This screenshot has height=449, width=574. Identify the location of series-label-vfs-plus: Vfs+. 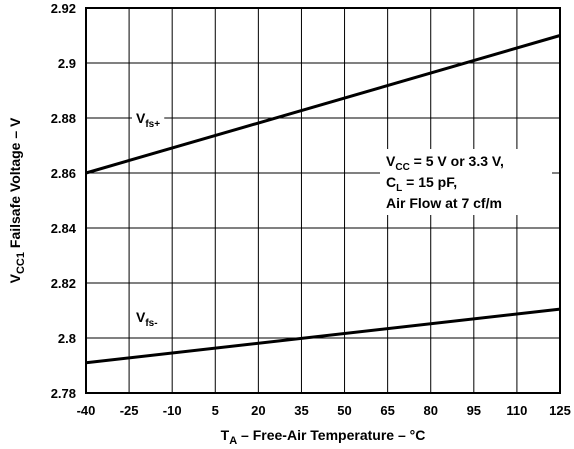
(148, 120).